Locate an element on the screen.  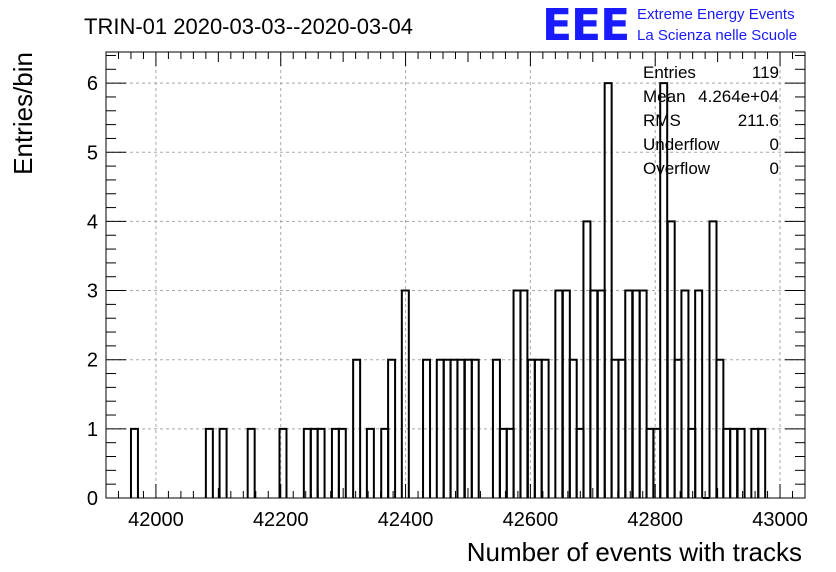
eee-logo-mark: EEE is located at coordinates (585, 25).